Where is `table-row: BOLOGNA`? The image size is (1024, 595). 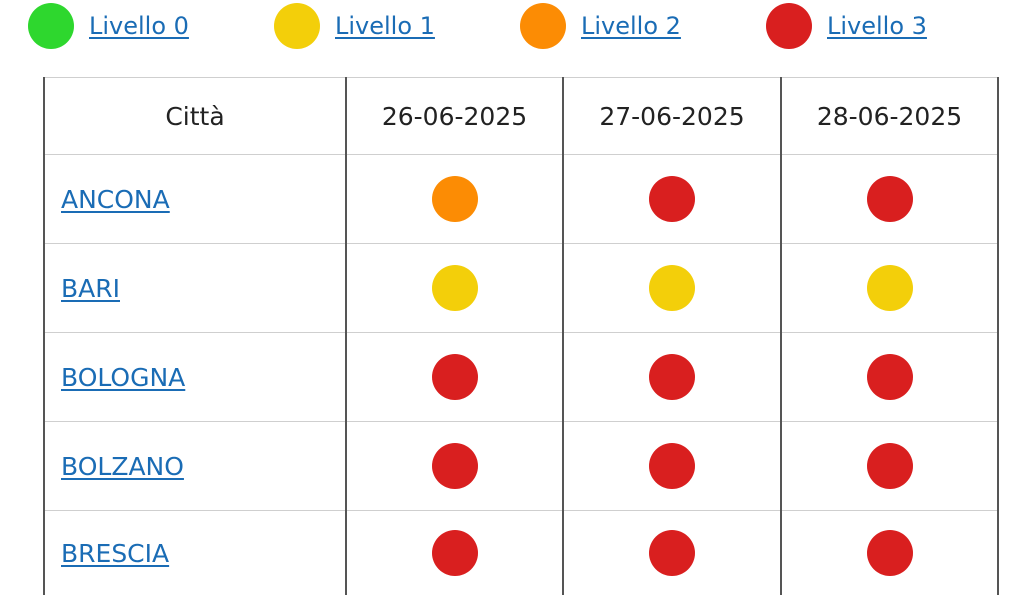
table-row: BOLOGNA is located at coordinates (521, 377).